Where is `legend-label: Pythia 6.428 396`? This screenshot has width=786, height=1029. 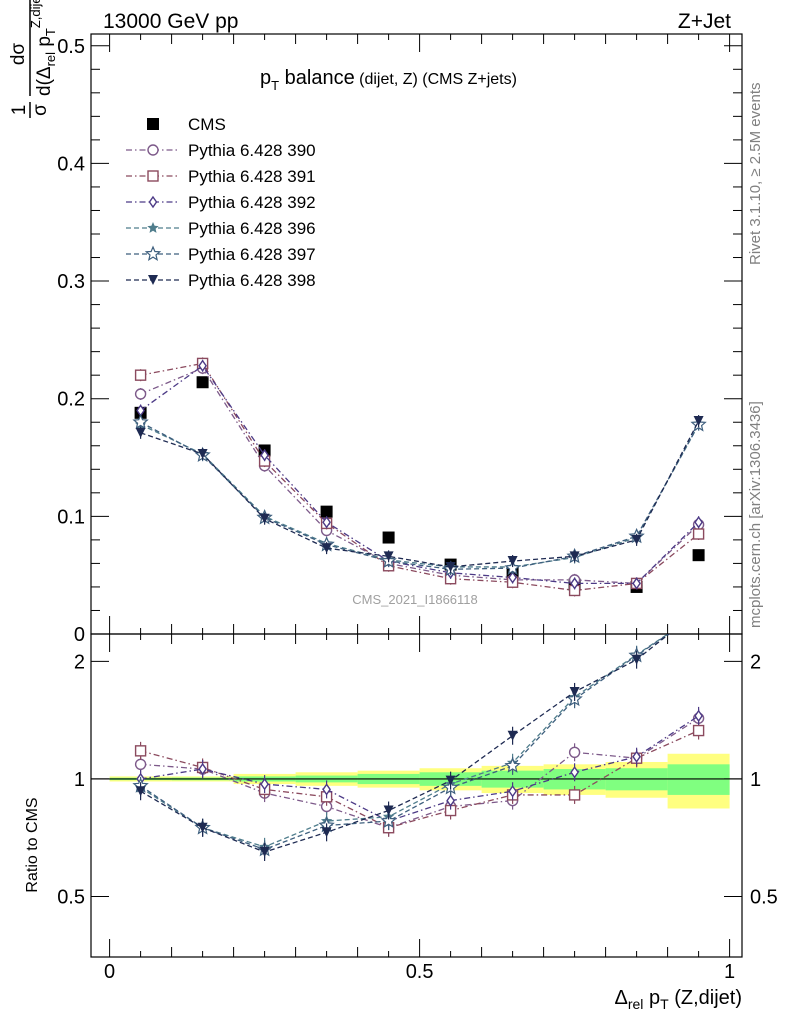
legend-label: Pythia 6.428 396 is located at coordinates (252, 228).